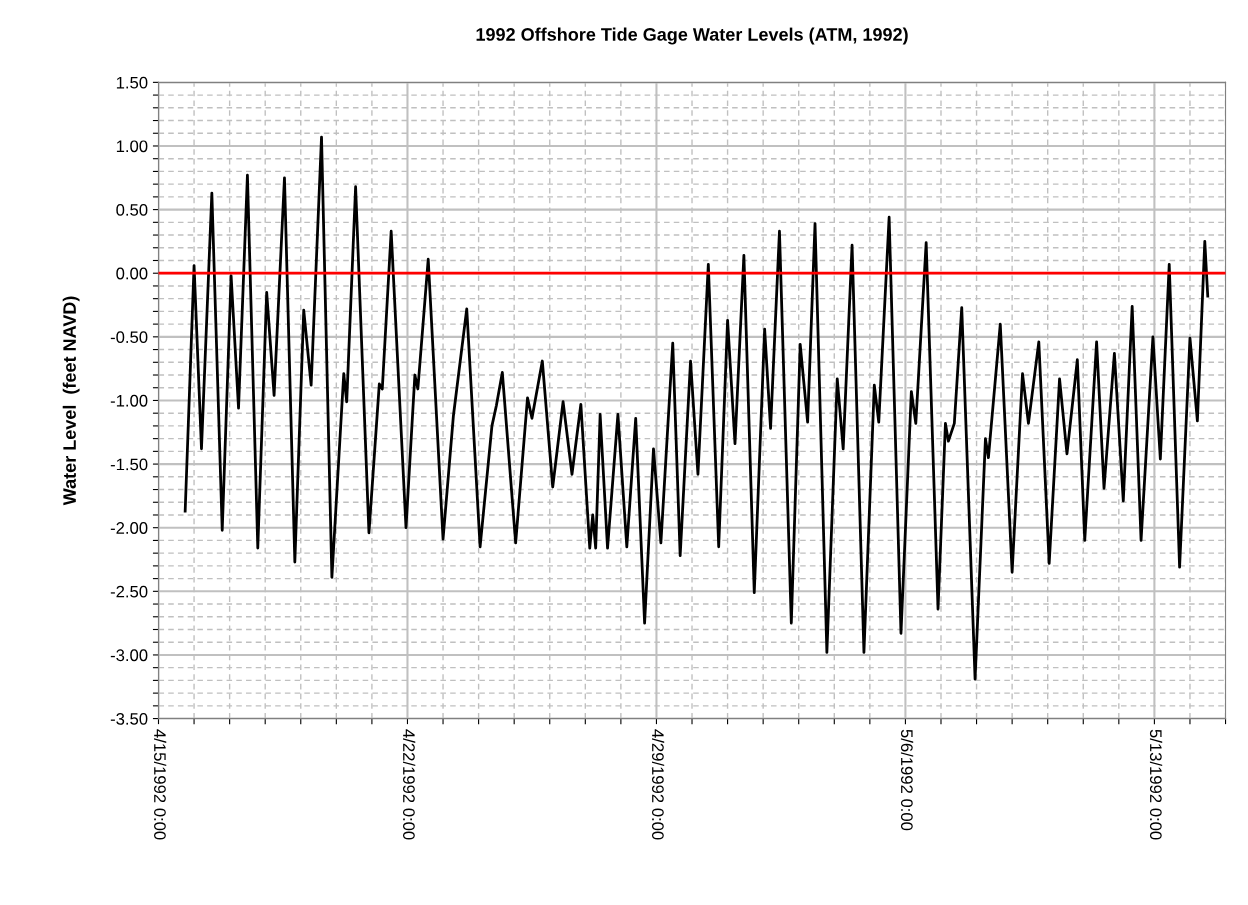 The height and width of the screenshot is (905, 1248). Describe the element at coordinates (129, 718) in the screenshot. I see `y-tick-label: -3.50` at that location.